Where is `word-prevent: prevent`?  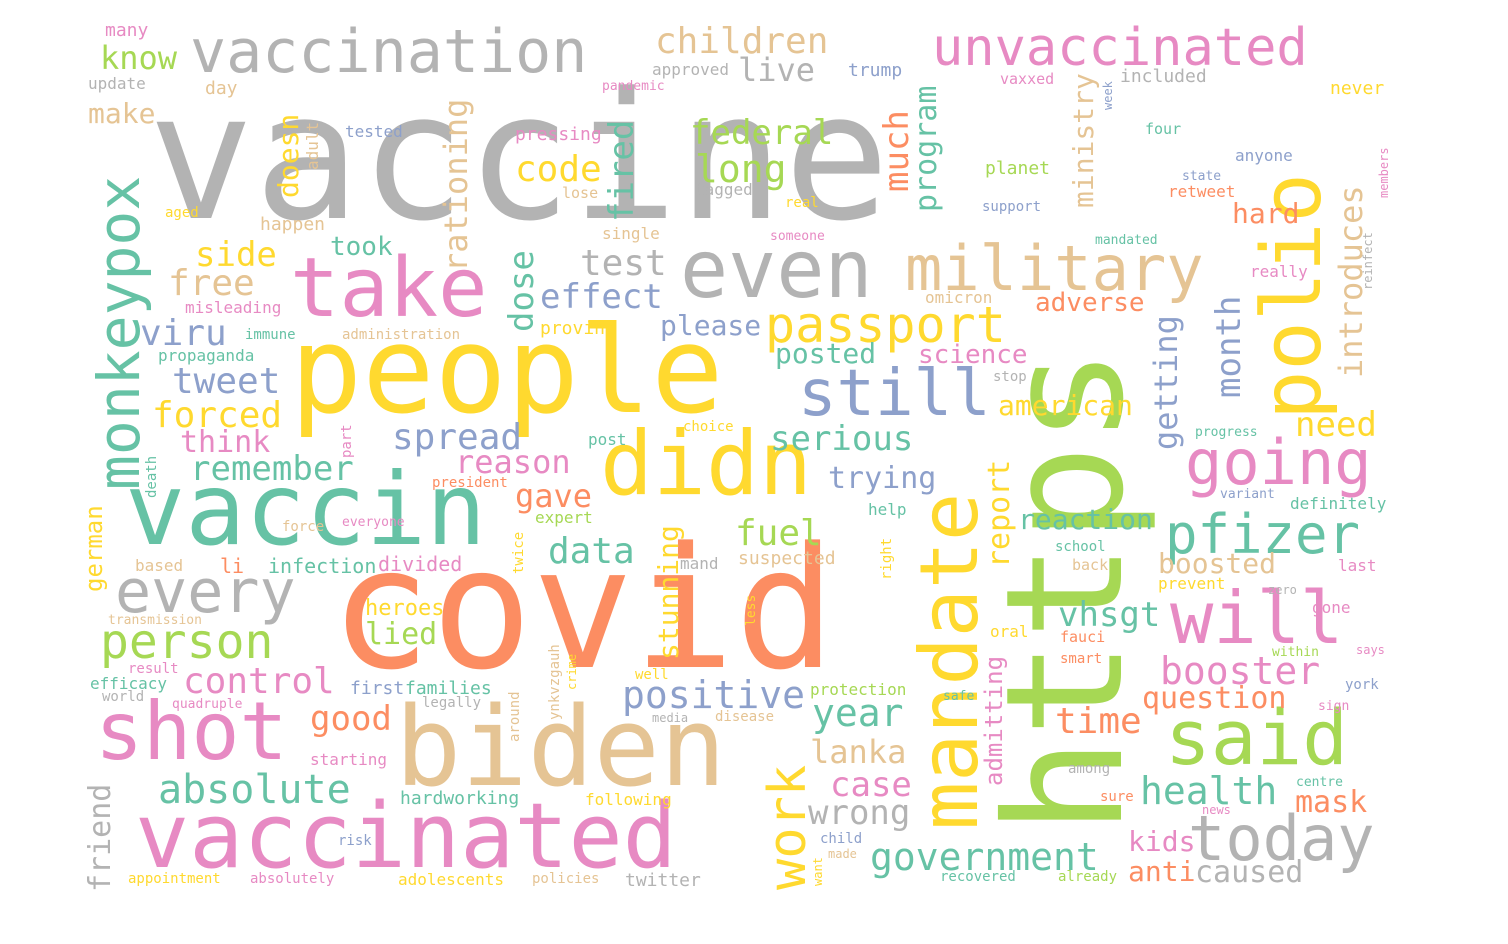 word-prevent: prevent is located at coordinates (1192, 583).